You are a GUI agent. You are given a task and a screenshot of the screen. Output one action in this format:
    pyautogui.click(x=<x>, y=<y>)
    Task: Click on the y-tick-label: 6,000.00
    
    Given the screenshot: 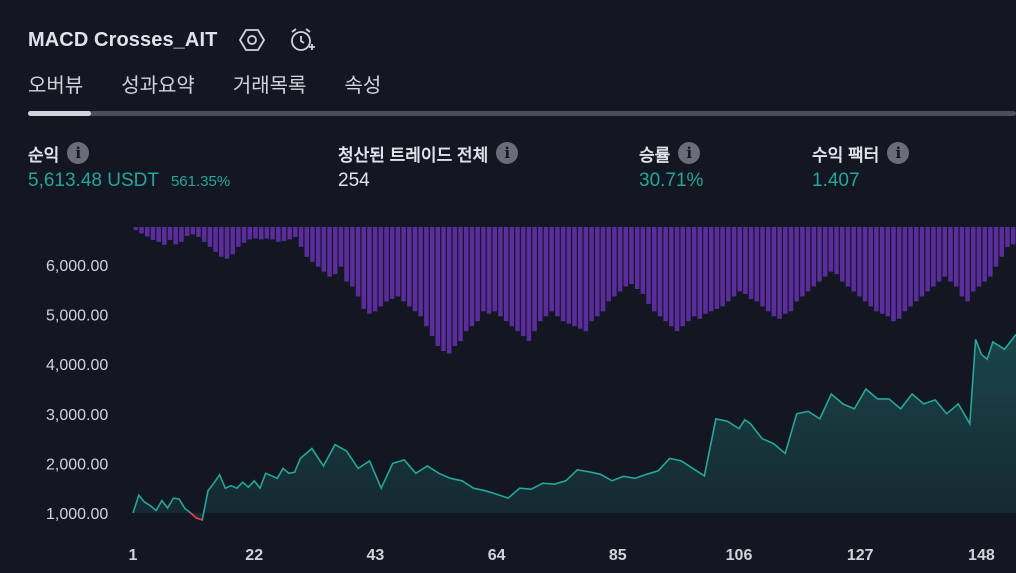 What is the action you would take?
    pyautogui.click(x=77, y=266)
    